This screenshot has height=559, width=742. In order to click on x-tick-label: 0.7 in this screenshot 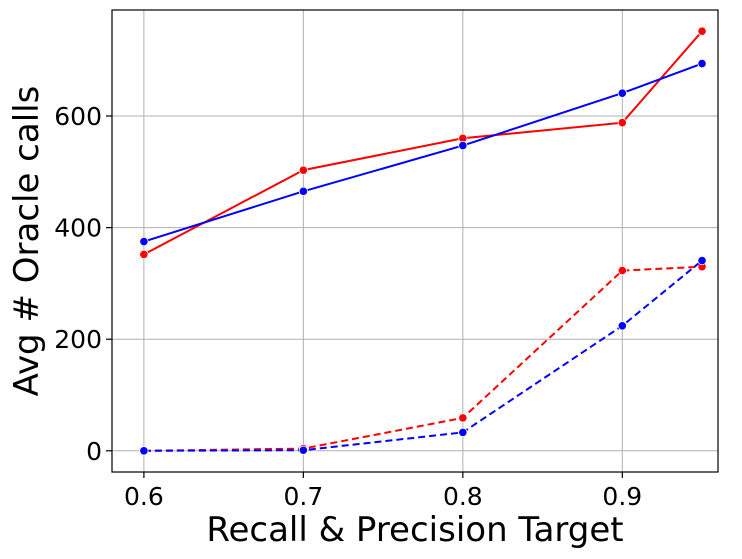, I will do `click(303, 496)`.